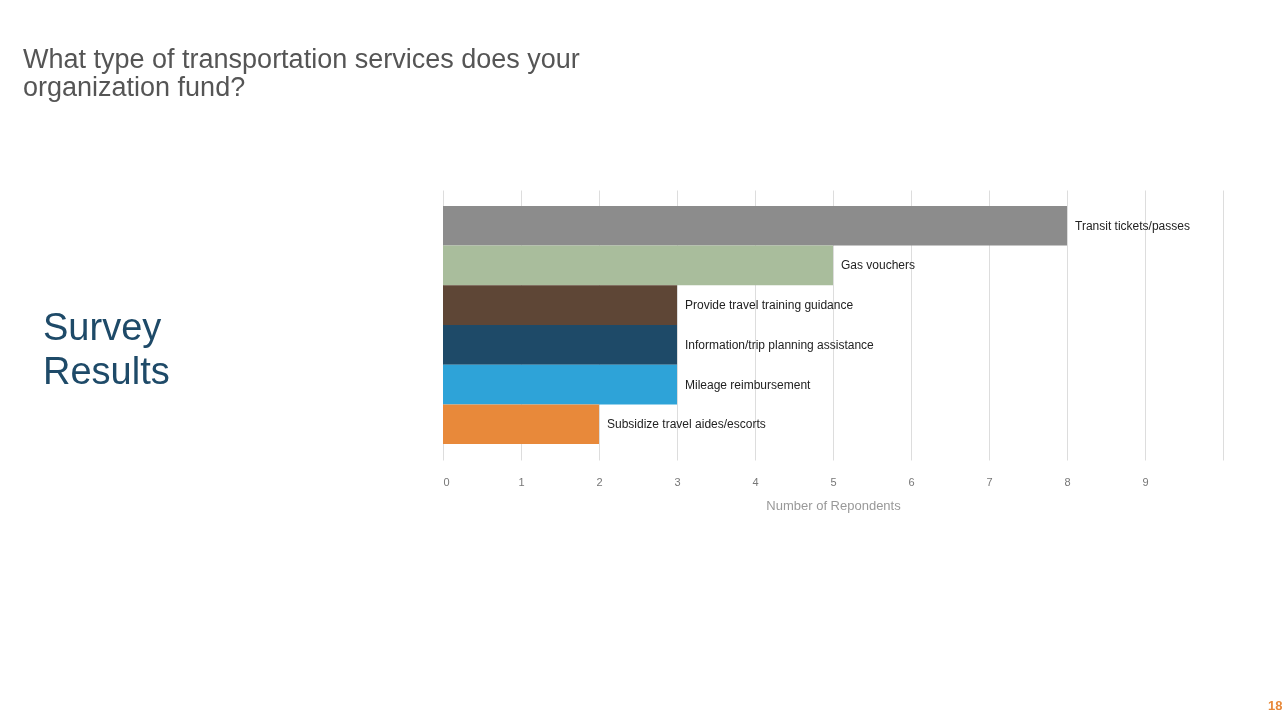  What do you see at coordinates (686, 424) in the screenshot?
I see `y-tick-label: Subsidize travel aides/escorts` at bounding box center [686, 424].